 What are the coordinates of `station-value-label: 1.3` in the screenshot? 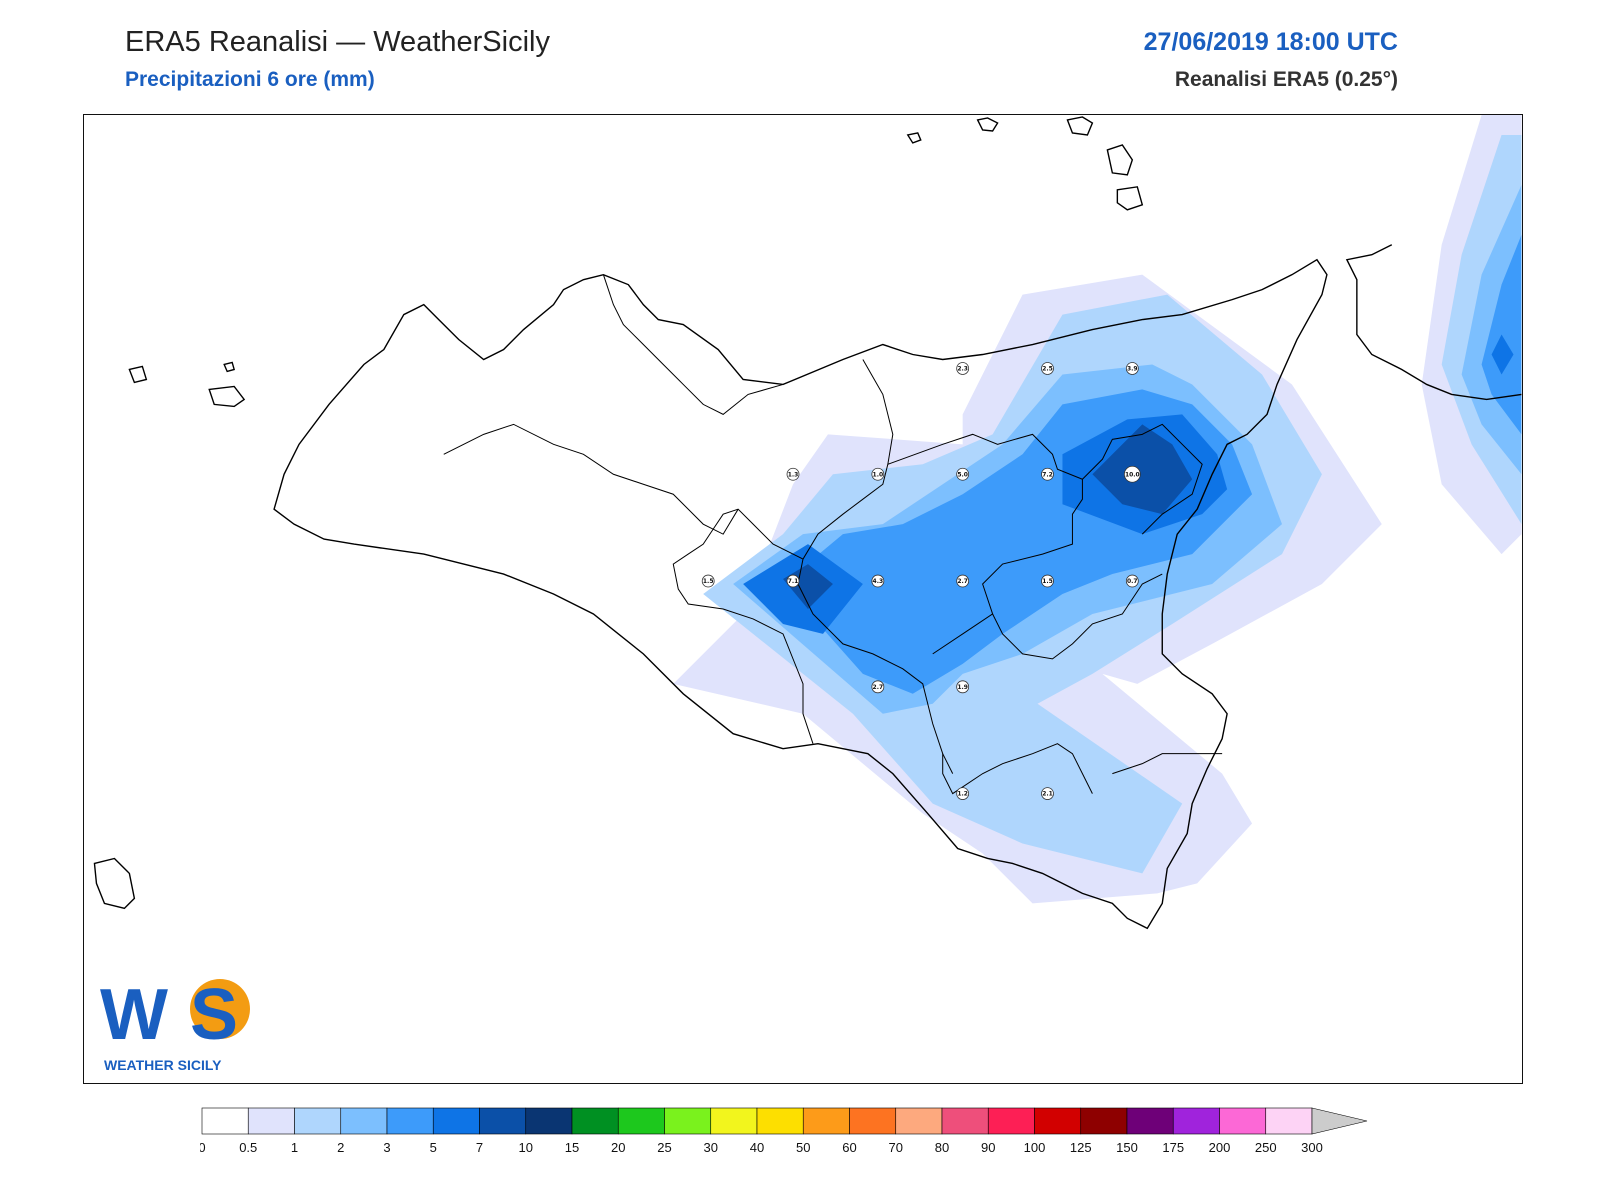 It's located at (793, 474).